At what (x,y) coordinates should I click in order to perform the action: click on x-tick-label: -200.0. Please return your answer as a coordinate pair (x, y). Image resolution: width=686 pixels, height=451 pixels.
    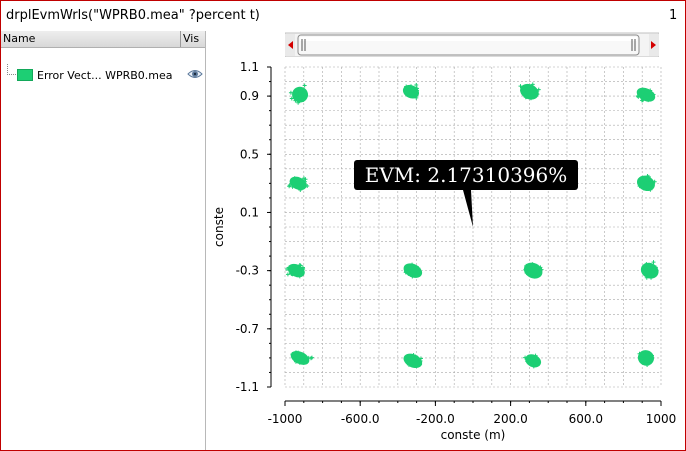
    Looking at the image, I should click on (435, 419).